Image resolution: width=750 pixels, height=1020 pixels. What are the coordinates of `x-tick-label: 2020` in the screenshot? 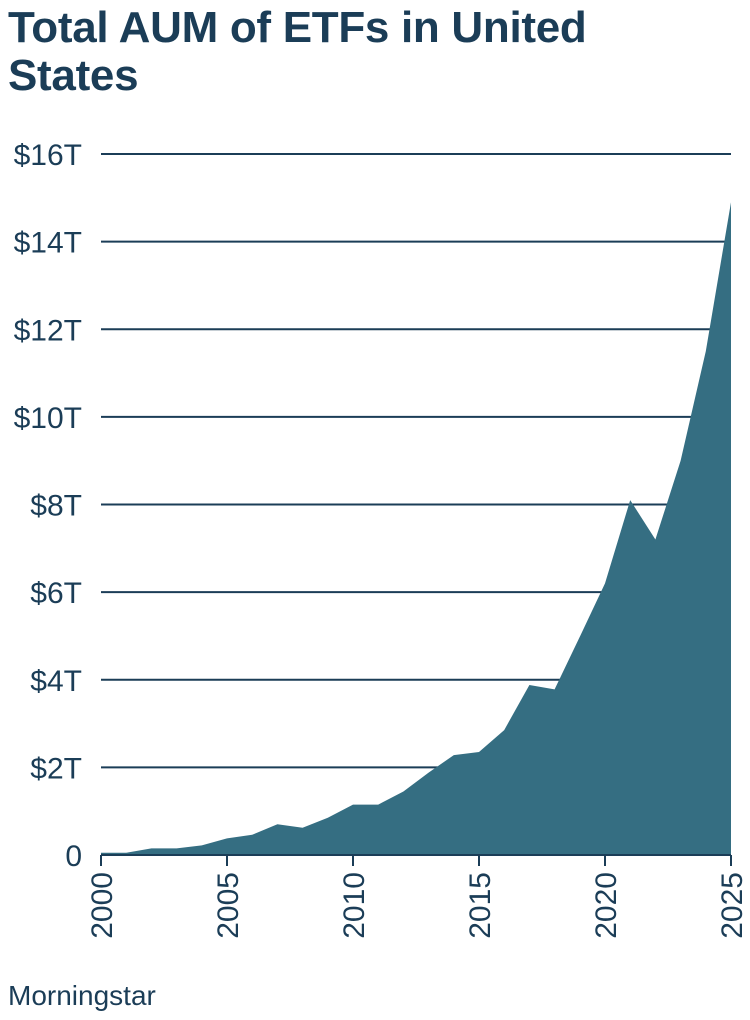 It's located at (606, 905).